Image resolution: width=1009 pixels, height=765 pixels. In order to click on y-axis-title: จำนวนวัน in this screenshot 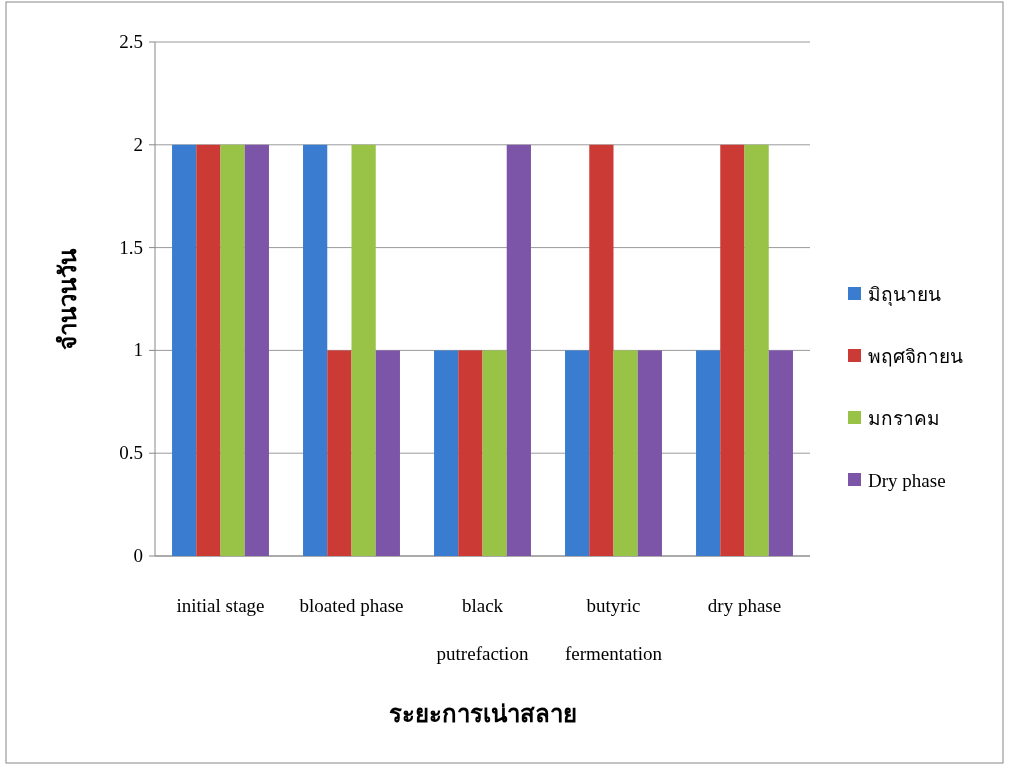, I will do `click(68, 298)`.